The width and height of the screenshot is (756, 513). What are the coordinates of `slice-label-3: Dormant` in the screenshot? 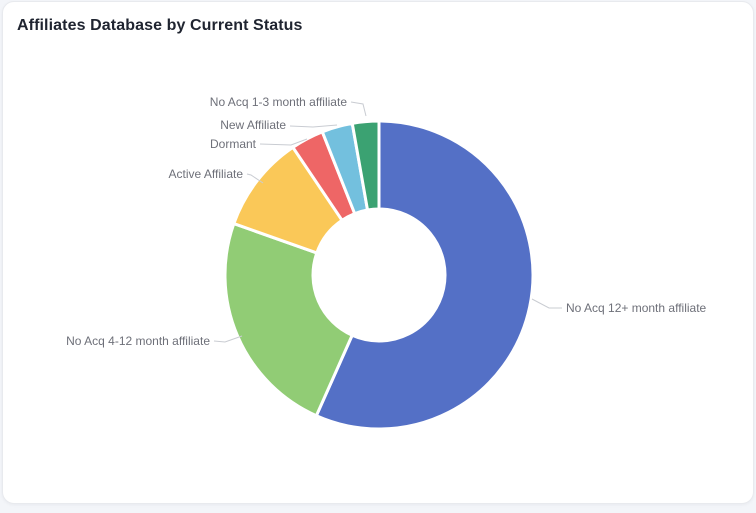 It's located at (233, 144).